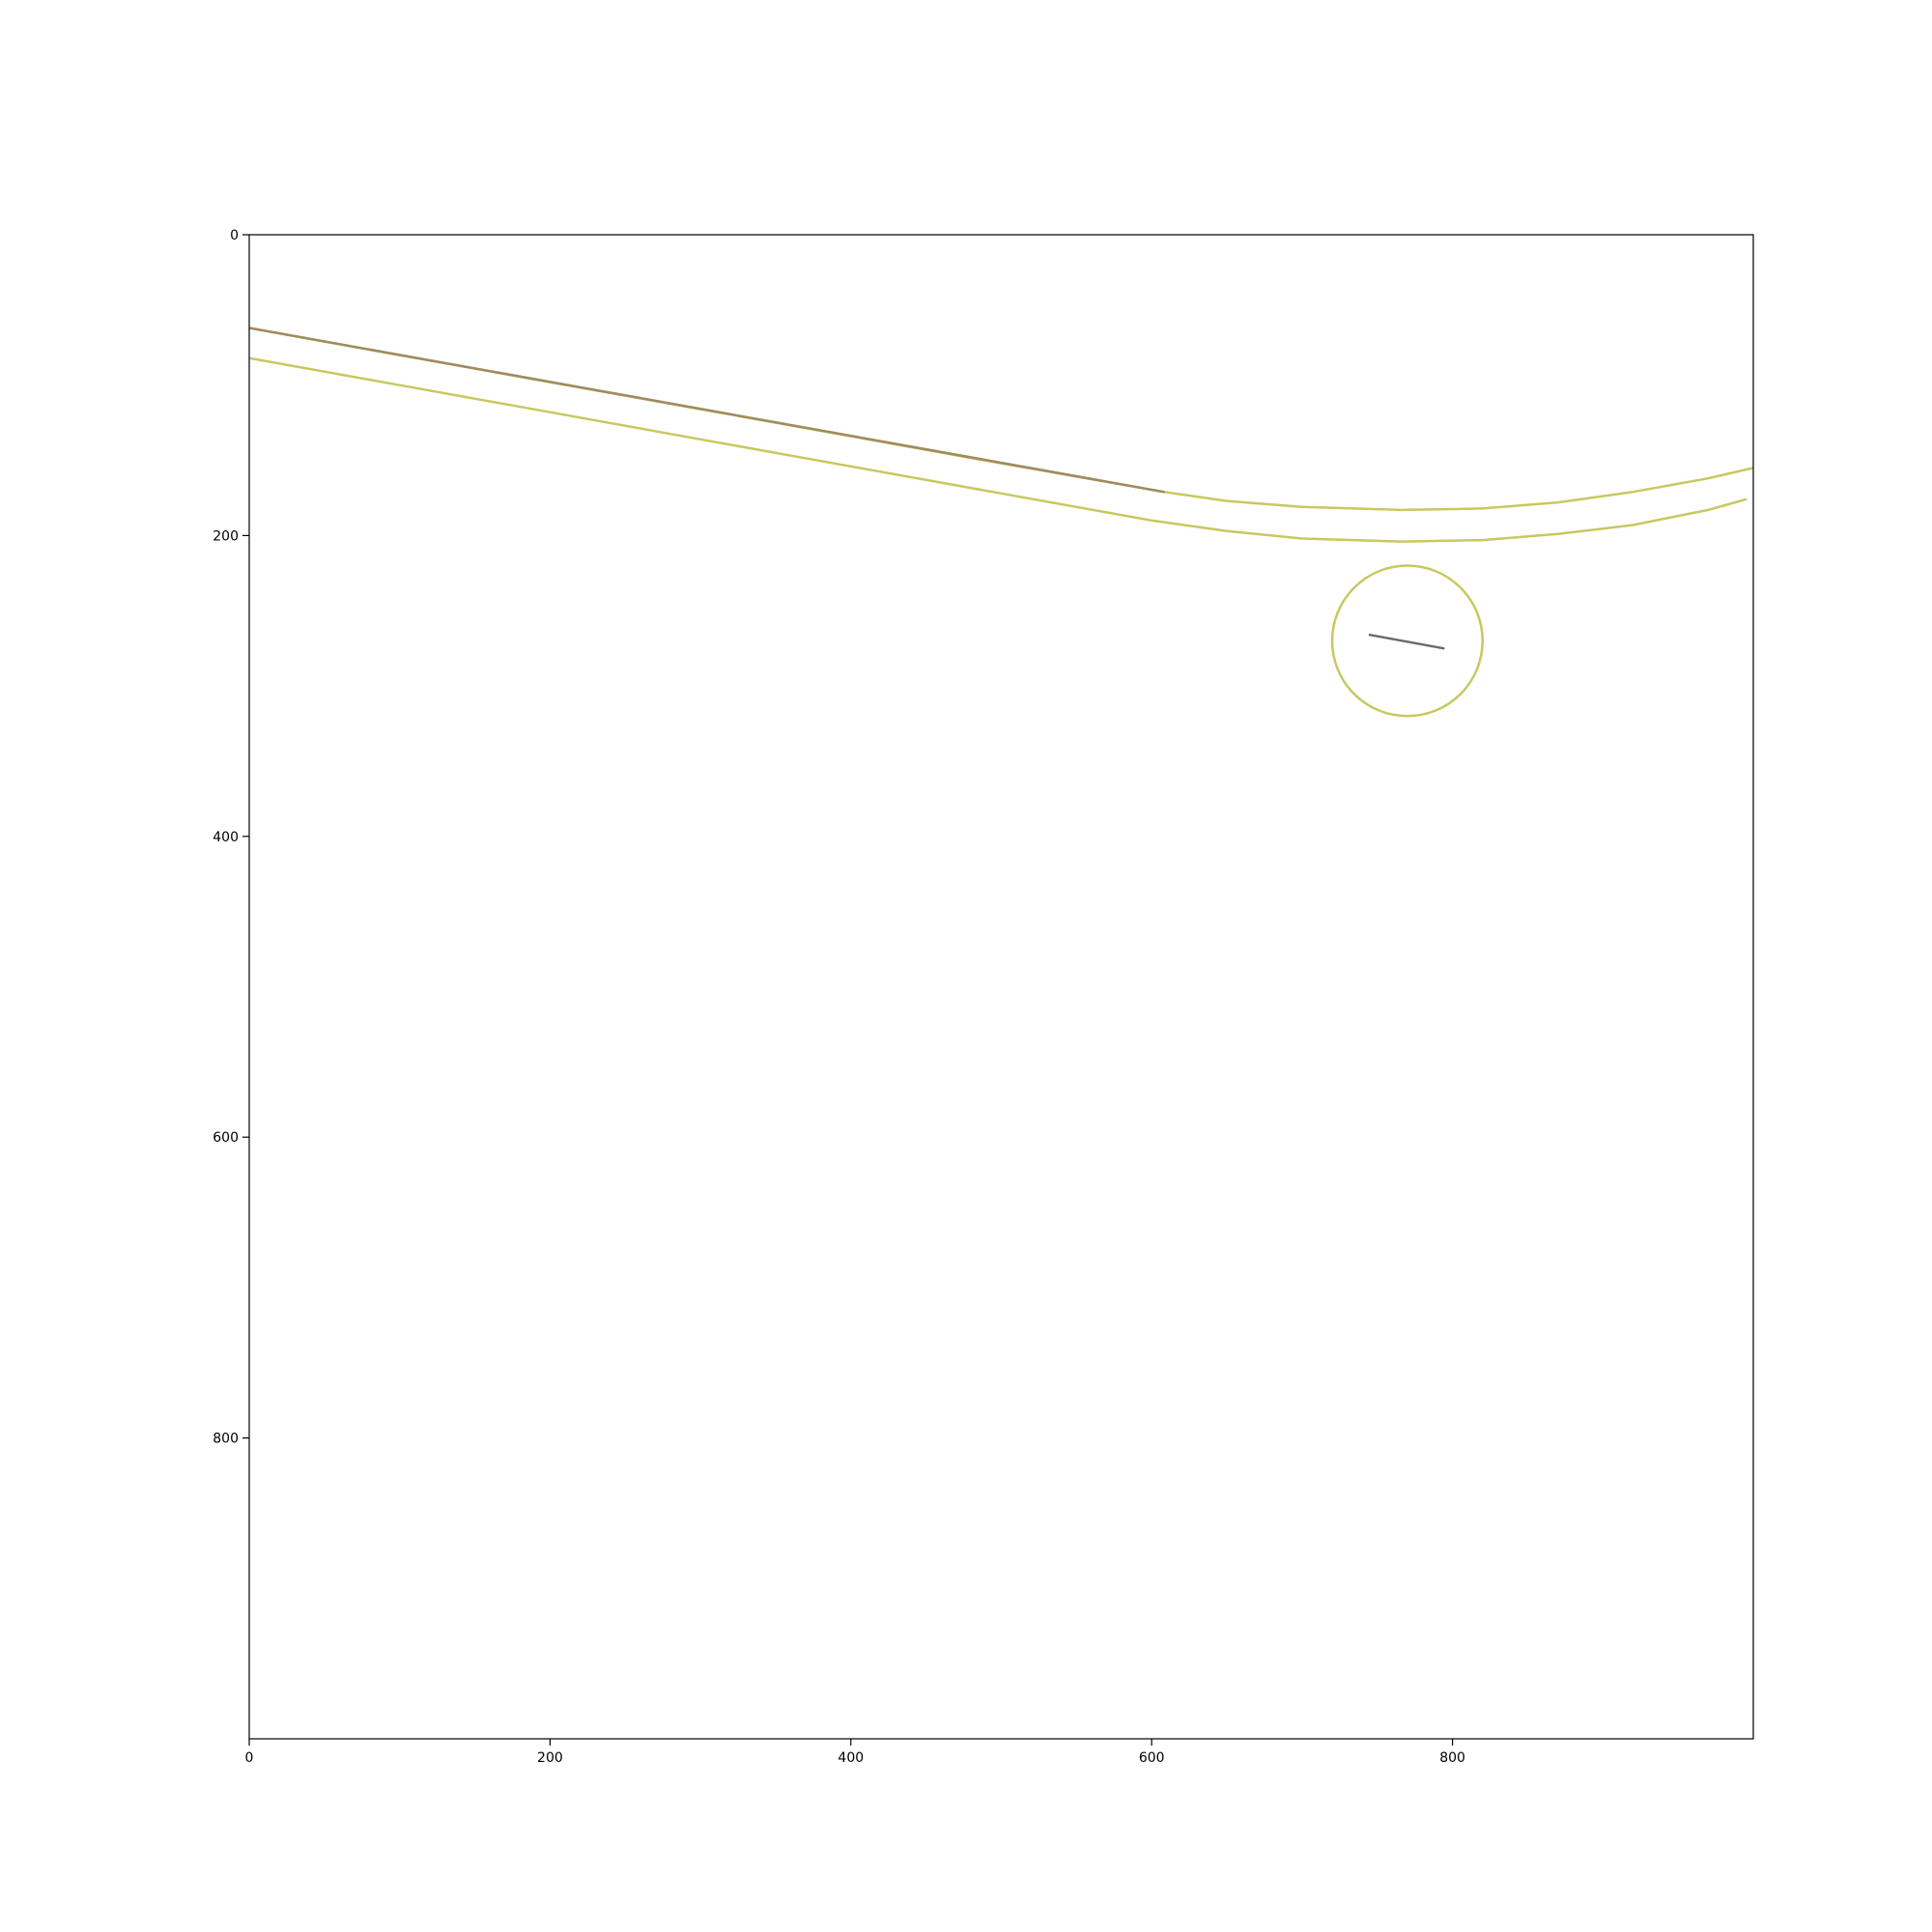 The height and width of the screenshot is (1932, 1932). What do you see at coordinates (226, 1439) in the screenshot?
I see `y-tick-label: 800` at bounding box center [226, 1439].